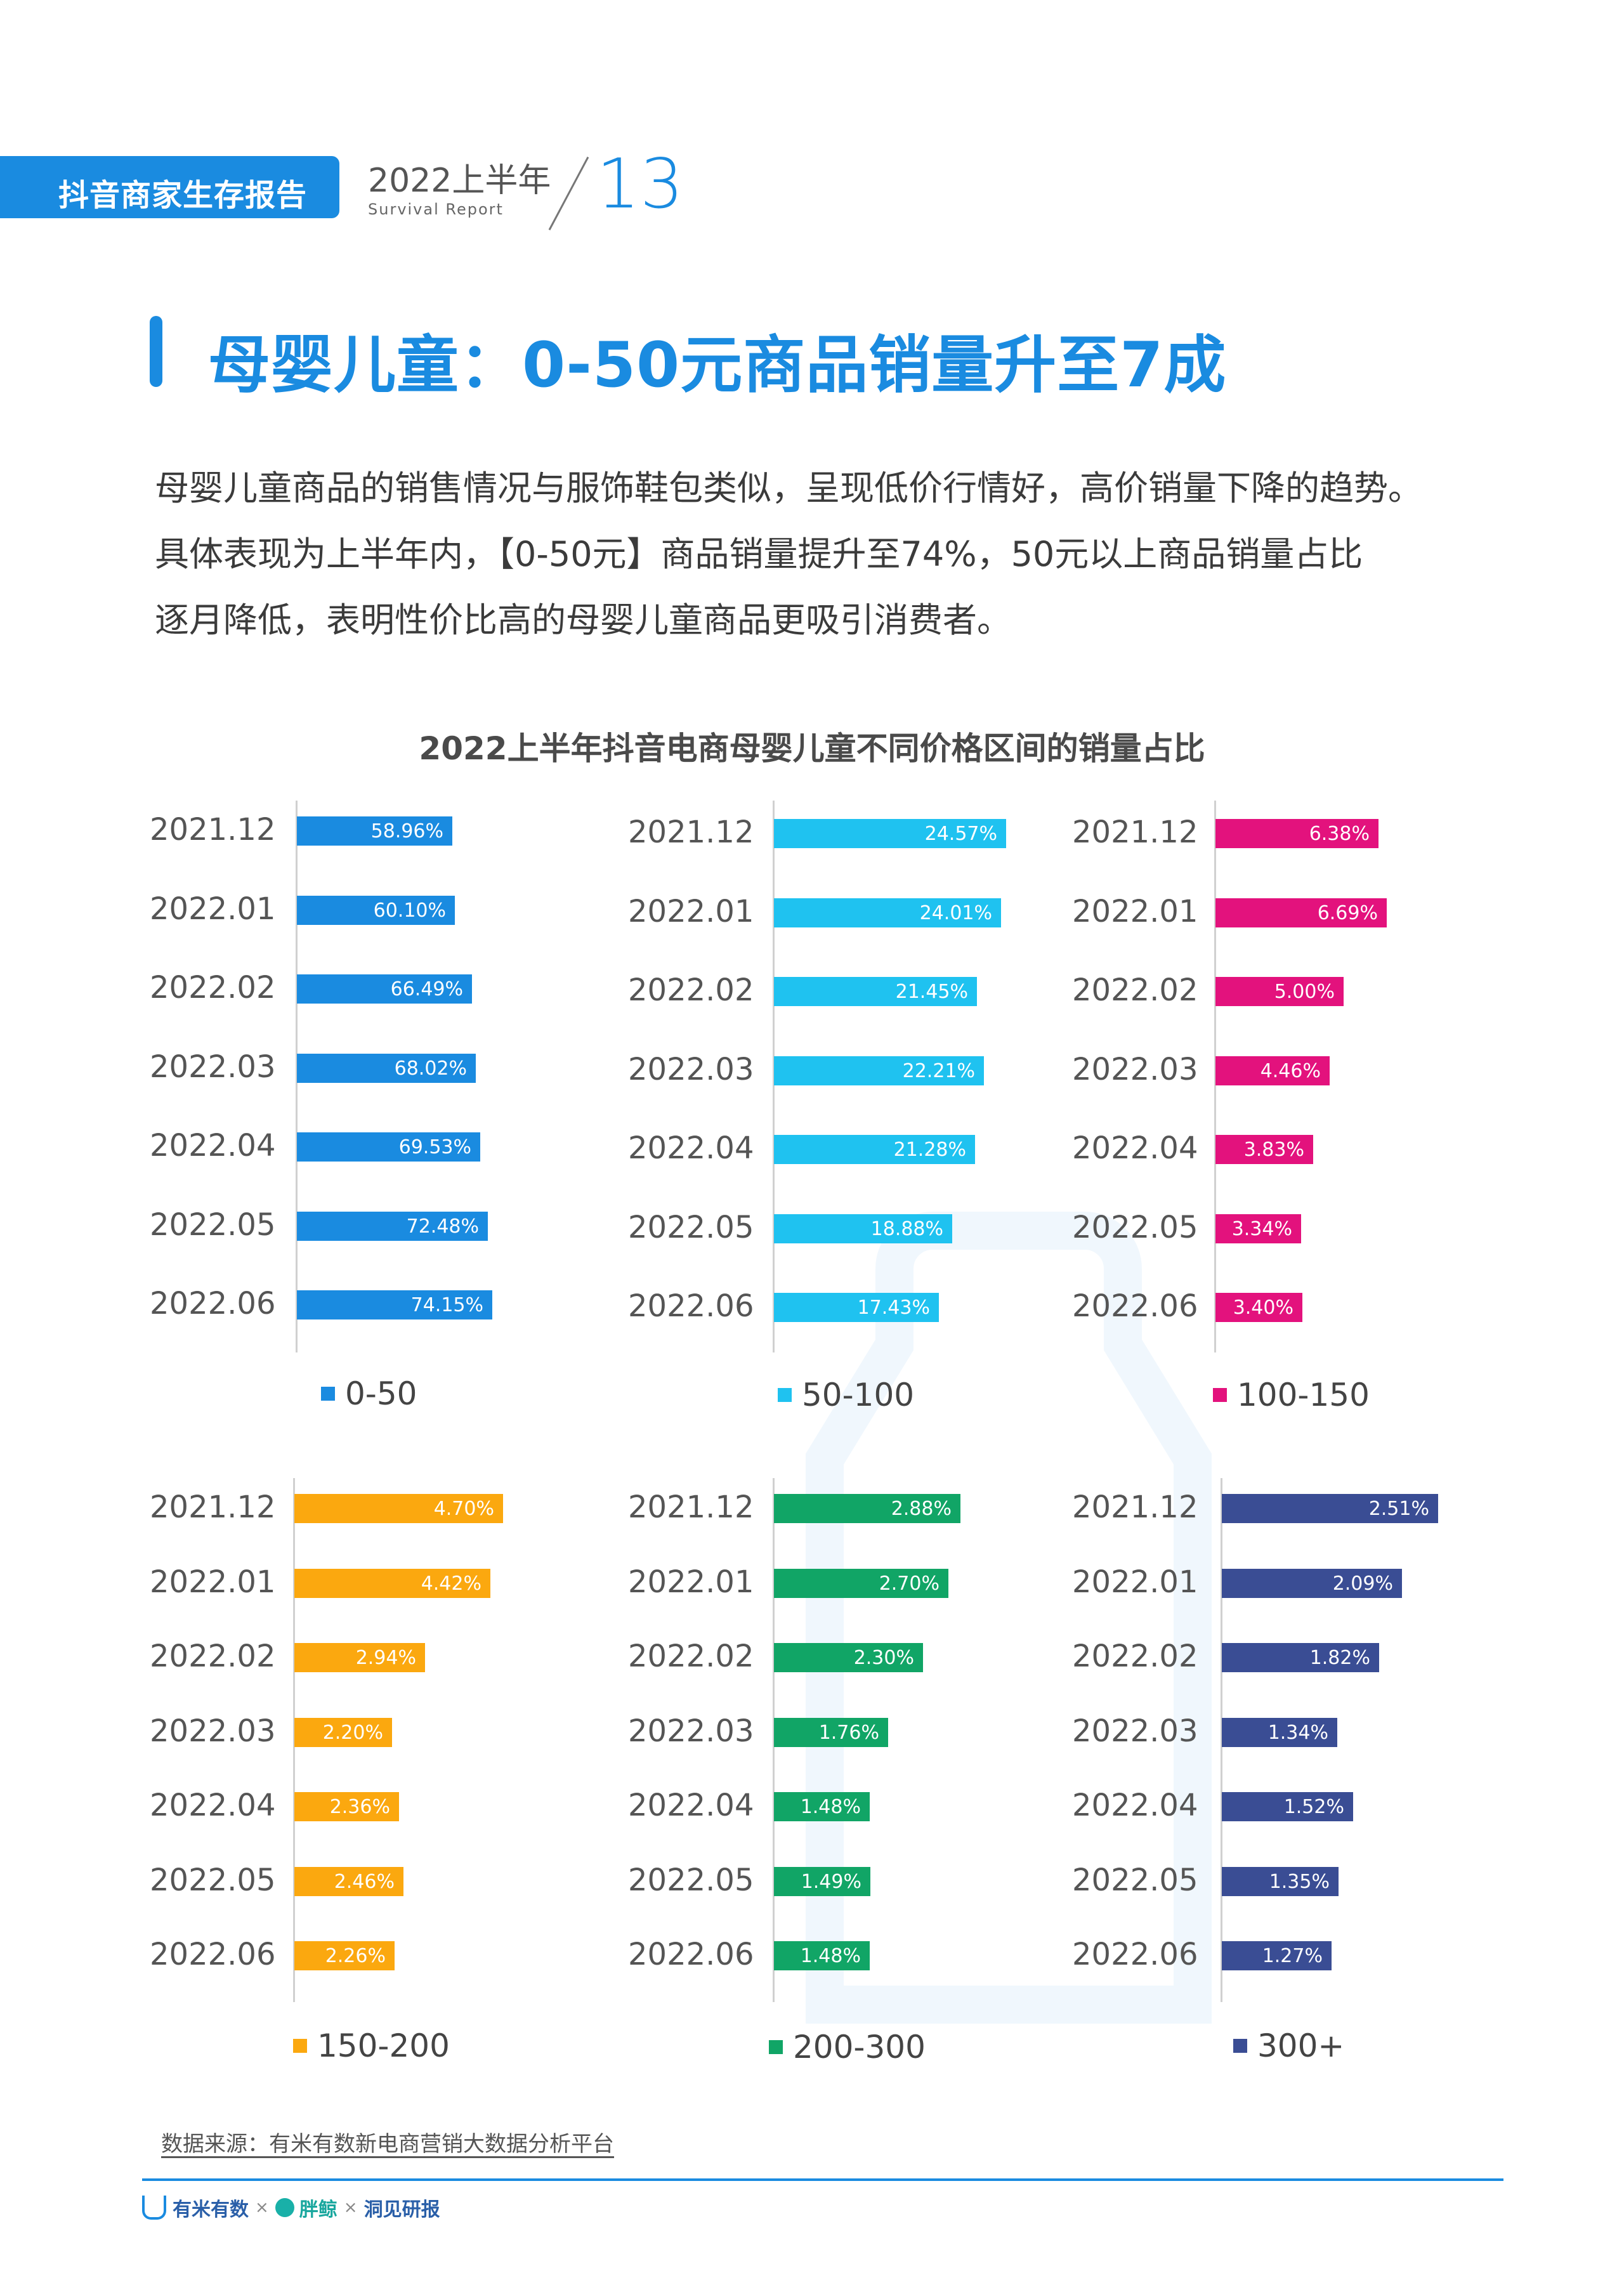 The image size is (1624, 2285). Describe the element at coordinates (459, 181) in the screenshot. I see `report-period: 2022上半年` at that location.